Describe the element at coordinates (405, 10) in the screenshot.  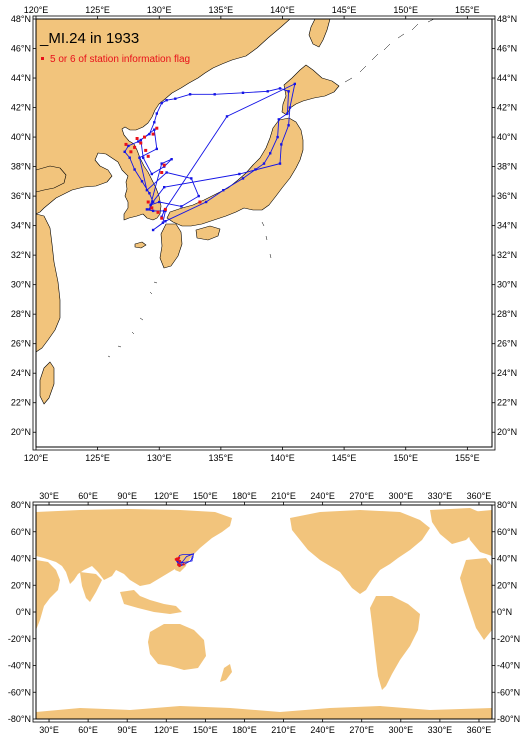
I see `regional-lon-label-top-6: 150°E` at that location.